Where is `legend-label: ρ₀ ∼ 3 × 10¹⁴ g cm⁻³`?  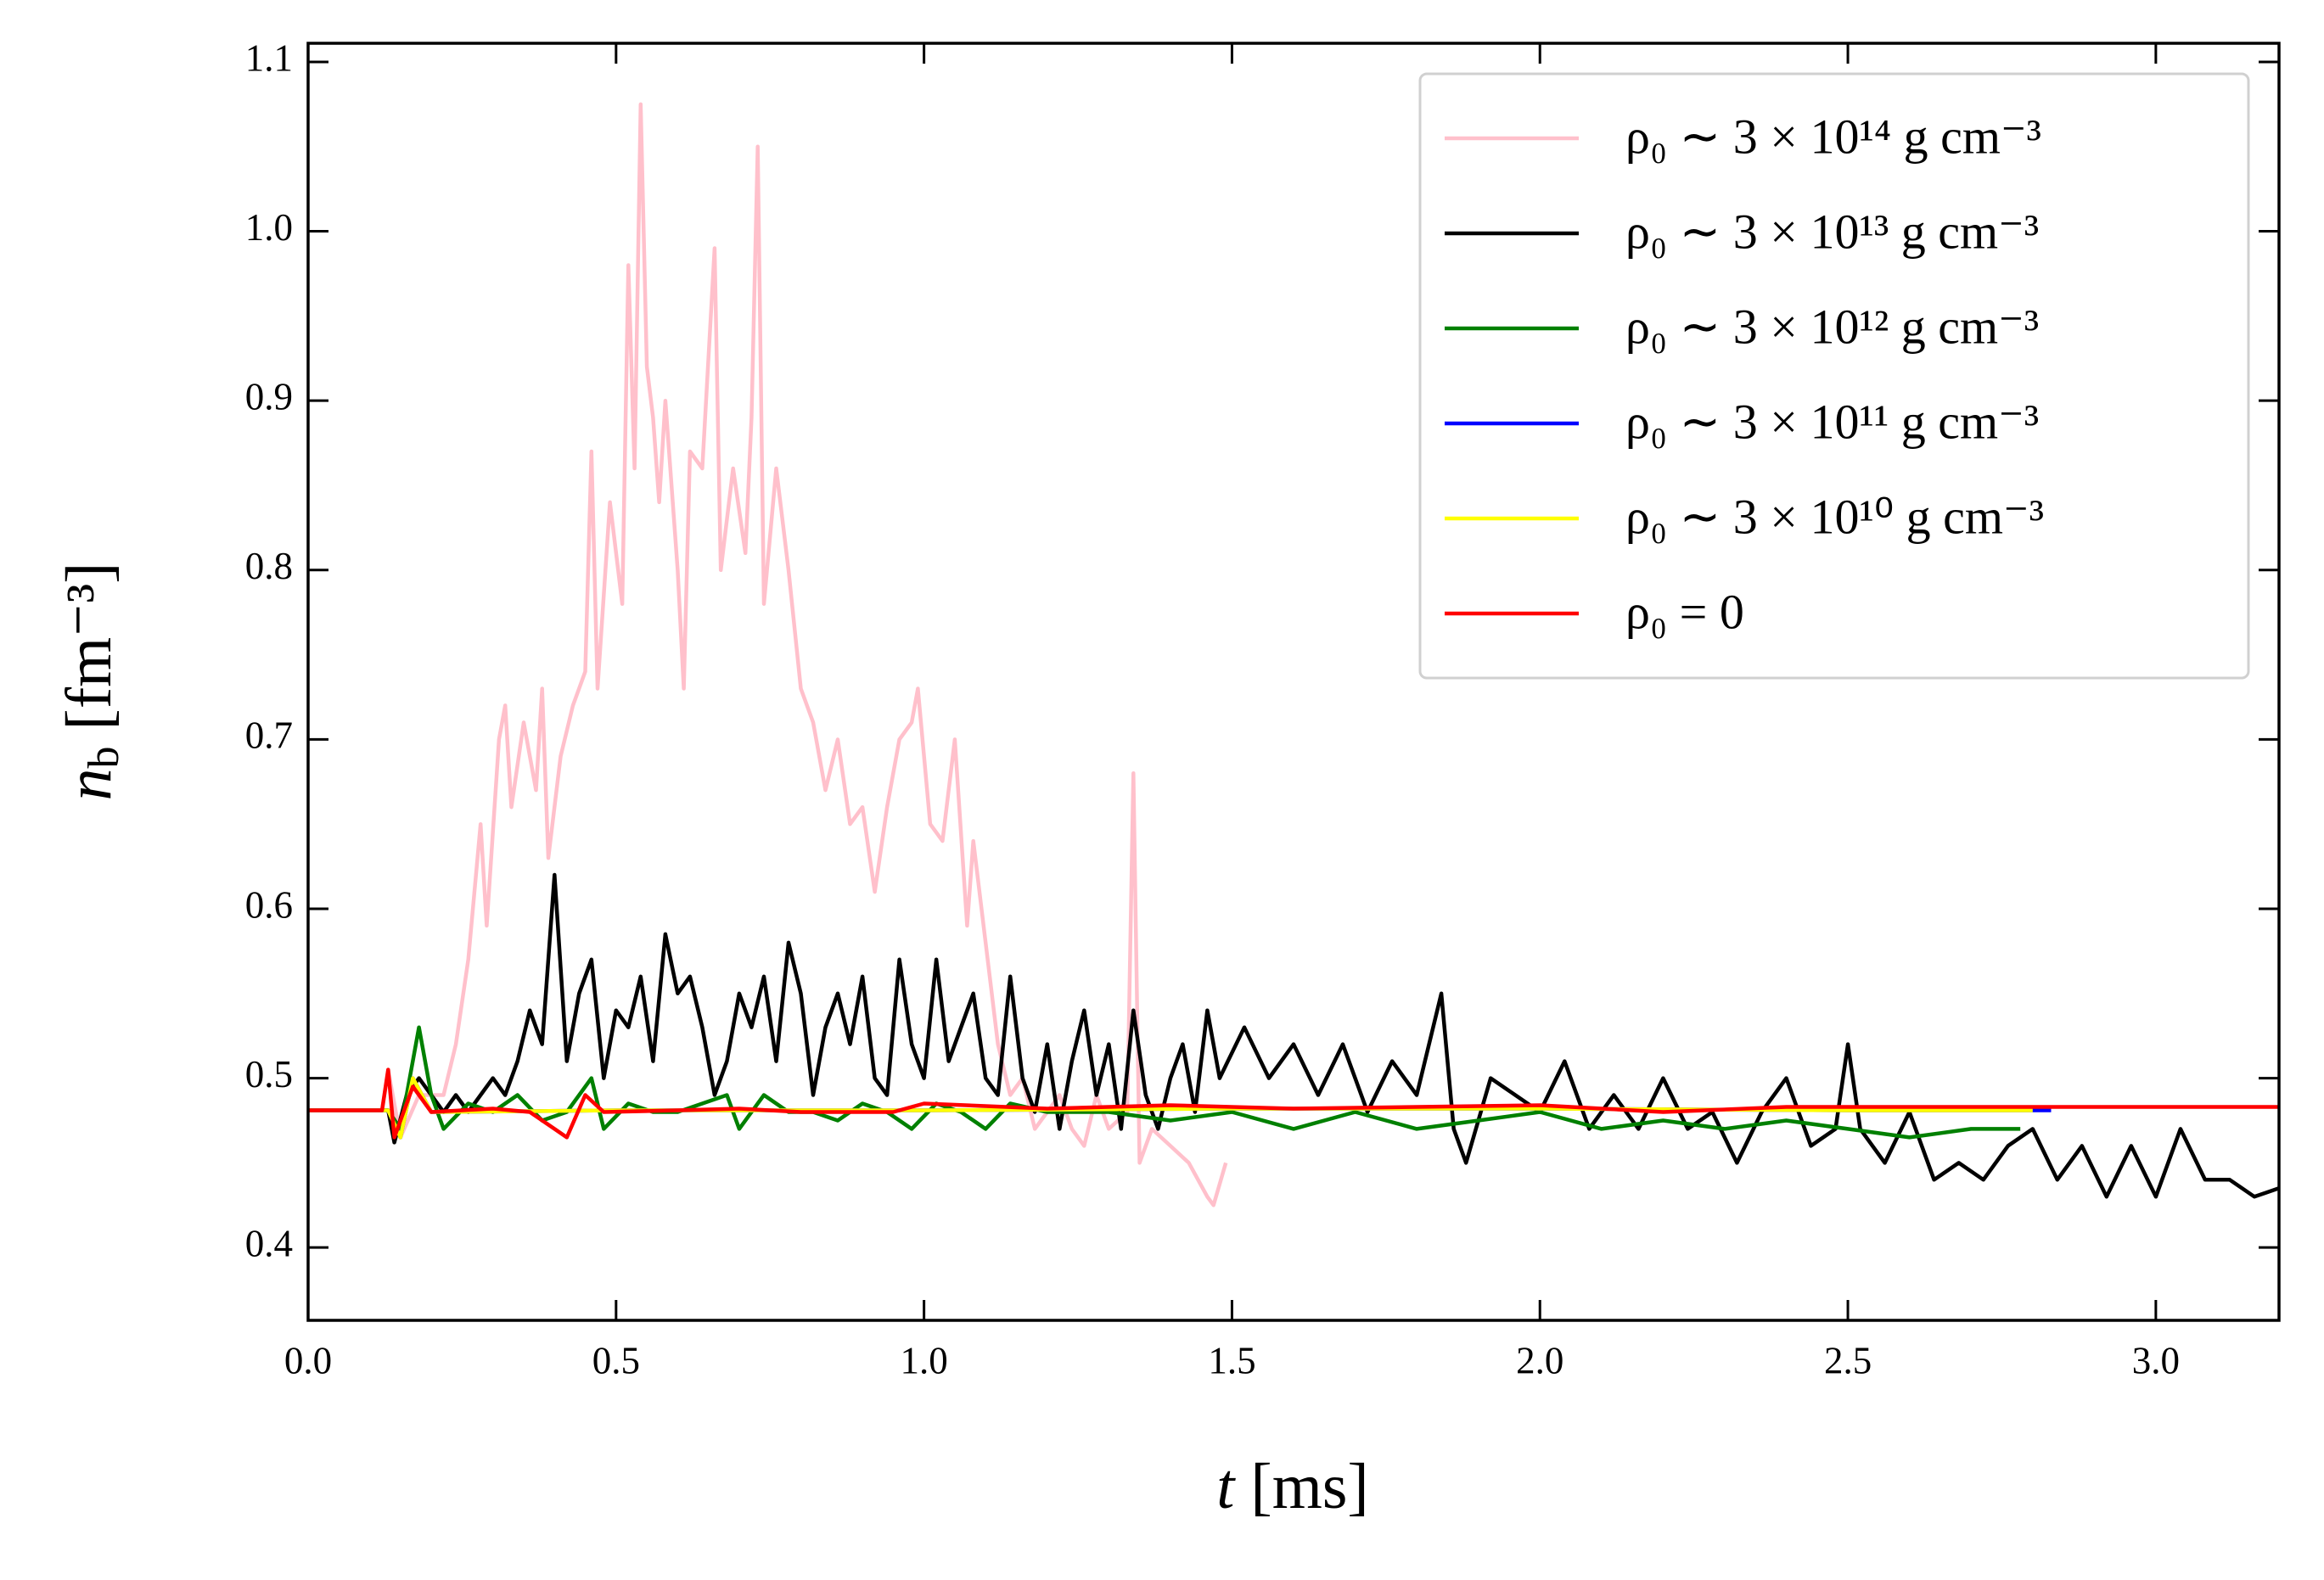 legend-label: ρ₀ ∼ 3 × 10¹⁴ g cm⁻³ is located at coordinates (1833, 136).